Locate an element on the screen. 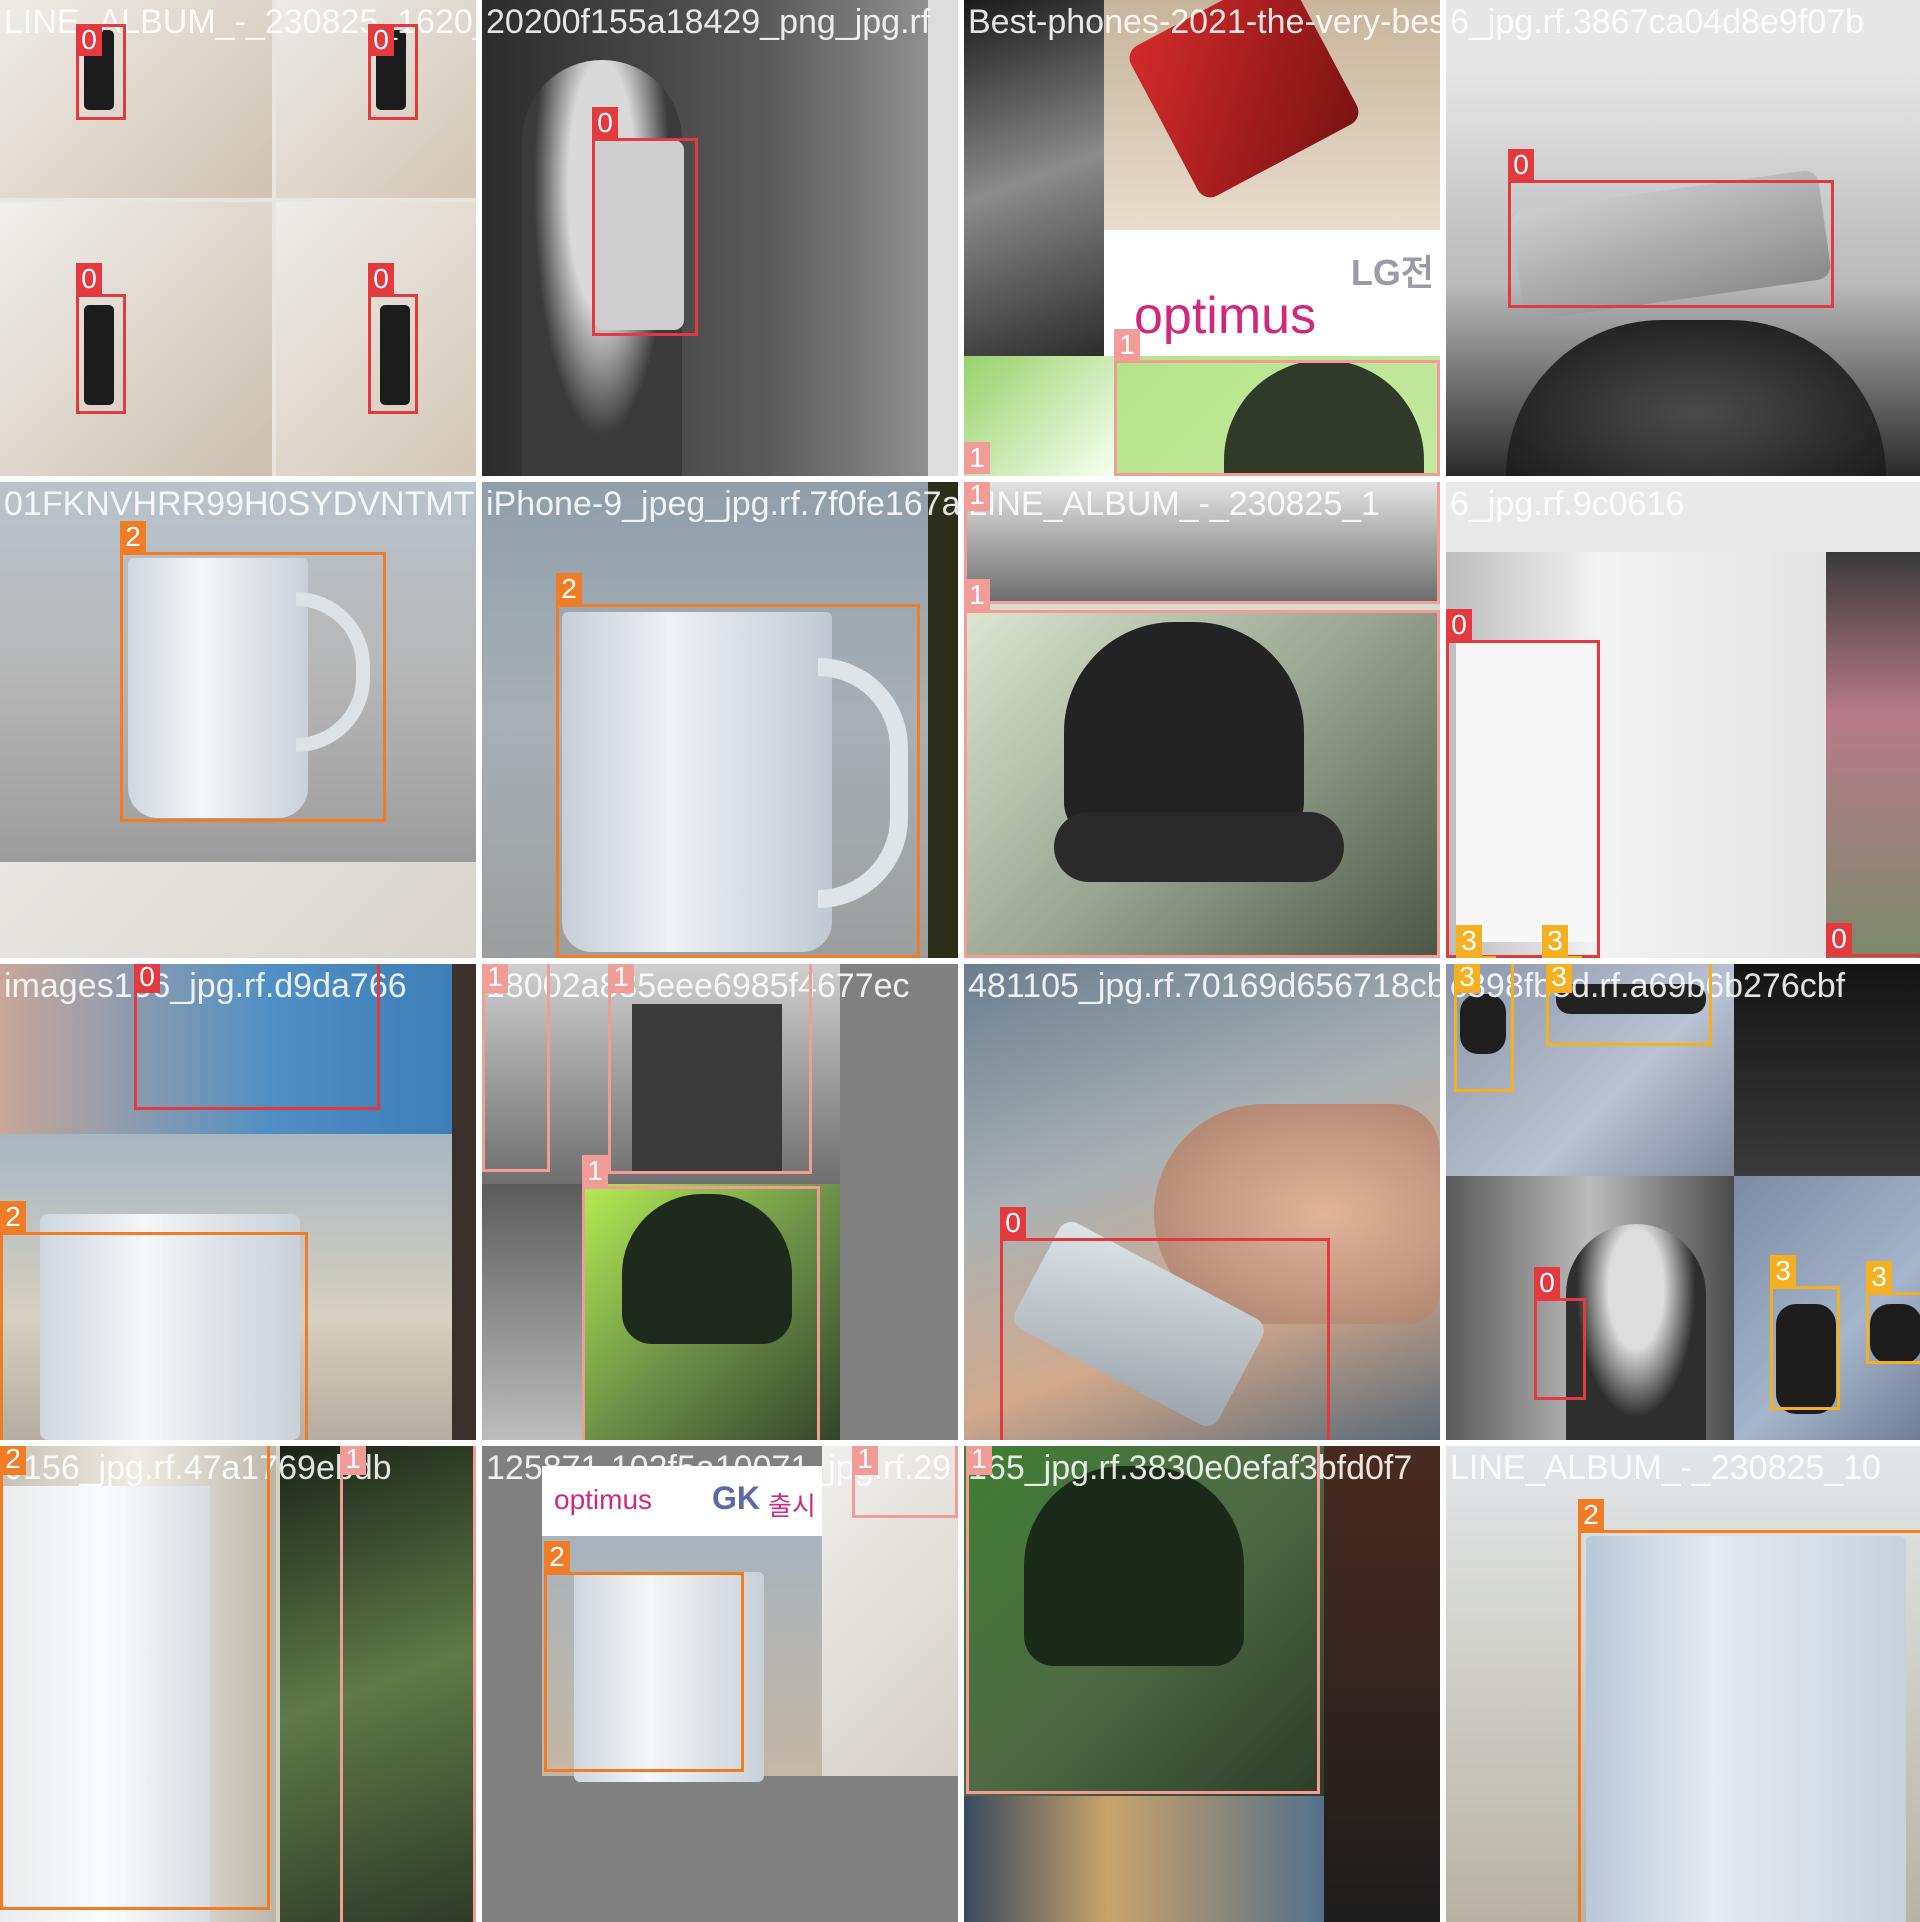  tile-filename: 01FKNVHRR99H0SYDVNTMTP3869 is located at coordinates (240, 504).